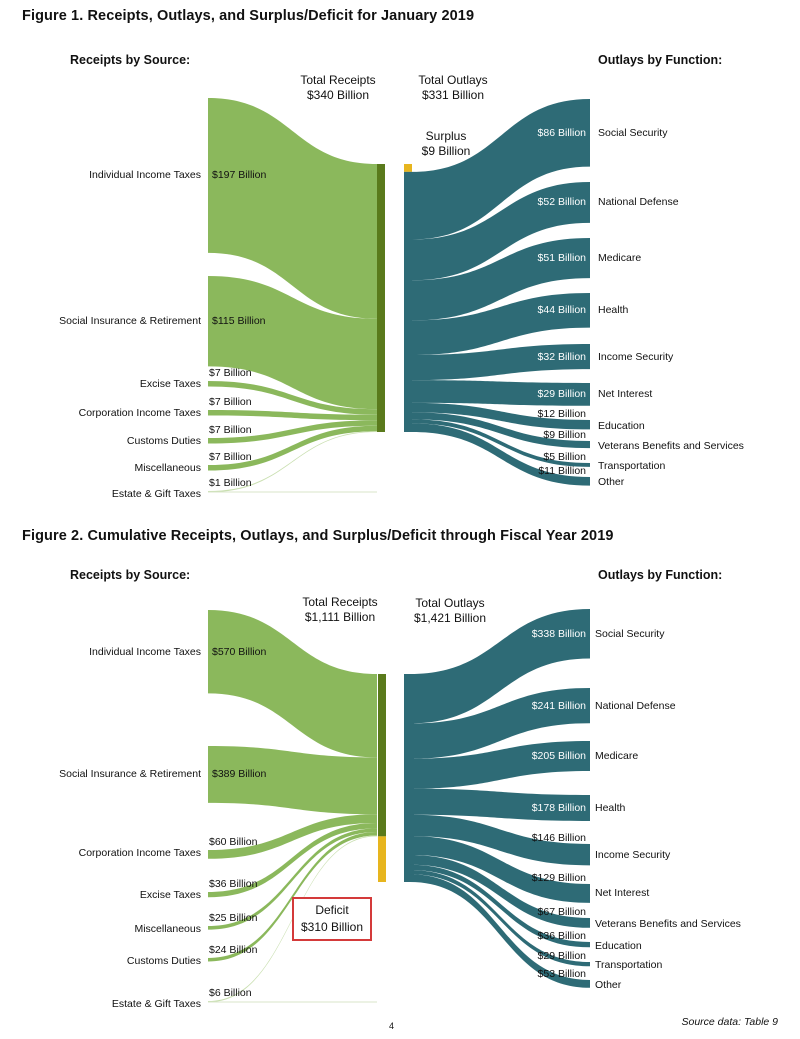  Describe the element at coordinates (338, 80) in the screenshot. I see `fig1-total-receipts-label: Total Receipts` at that location.